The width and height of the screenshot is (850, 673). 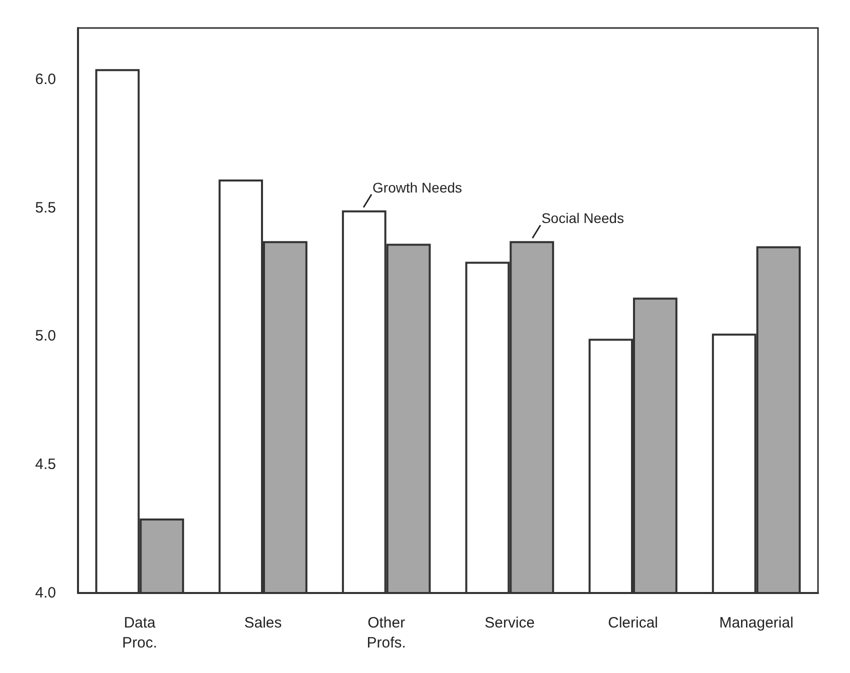 I want to click on annotation: Growth Needs, so click(x=417, y=187).